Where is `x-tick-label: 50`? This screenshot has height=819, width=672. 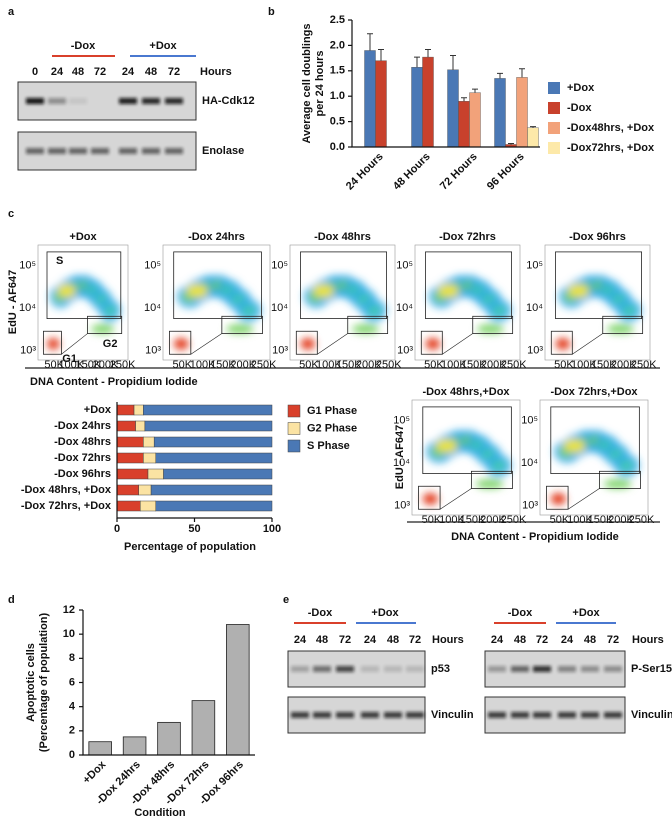
x-tick-label: 50 is located at coordinates (194, 529).